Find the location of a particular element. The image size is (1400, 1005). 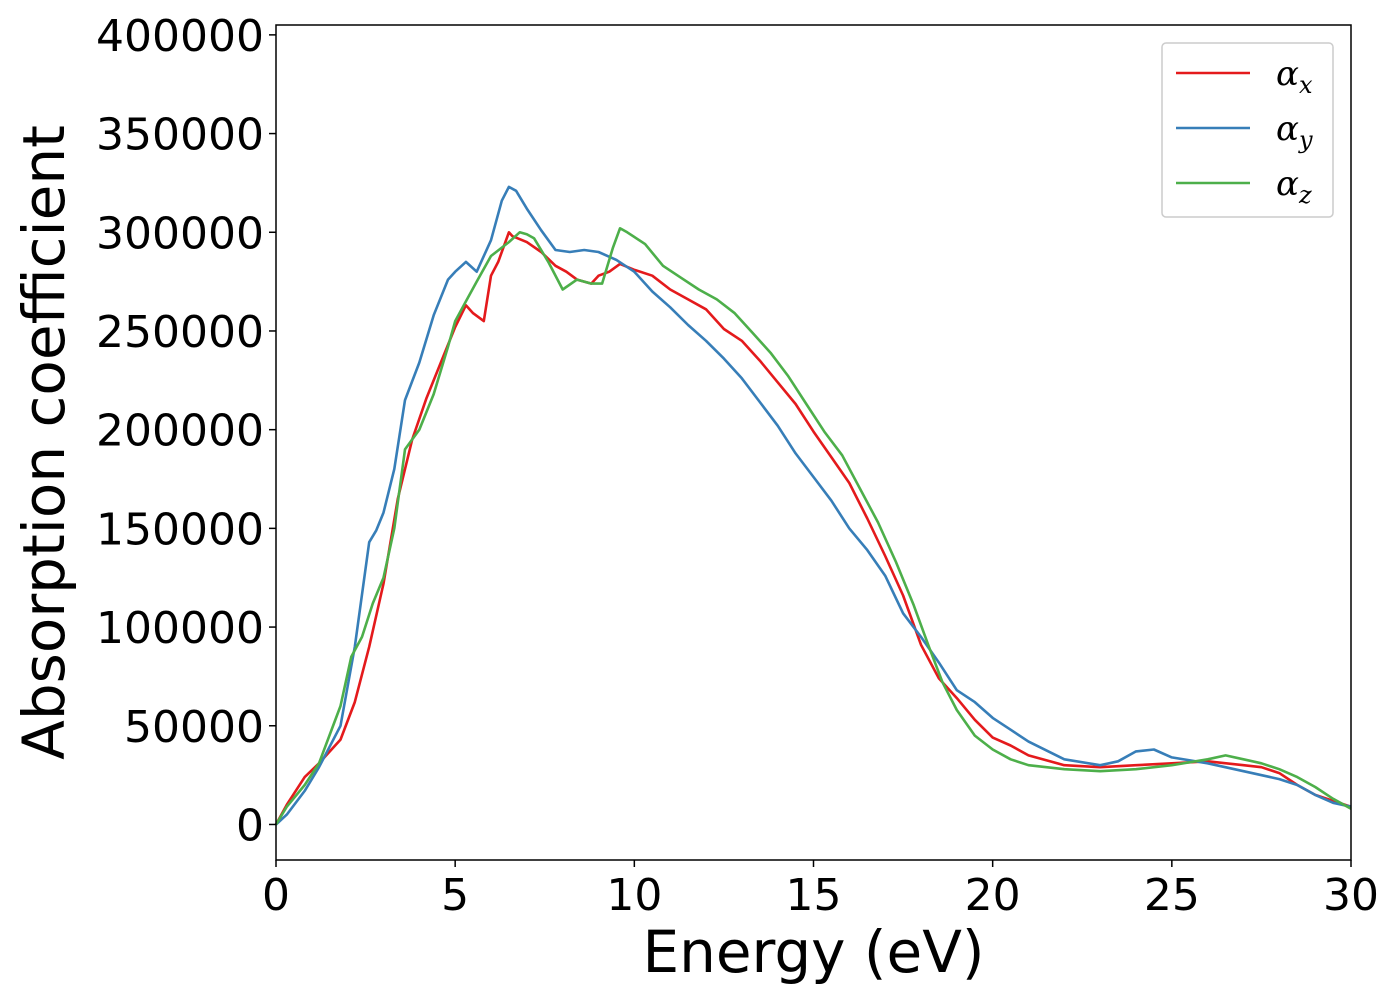

x-axis-ticks: 0 5 10 15 20 25 30 is located at coordinates (820, 890).